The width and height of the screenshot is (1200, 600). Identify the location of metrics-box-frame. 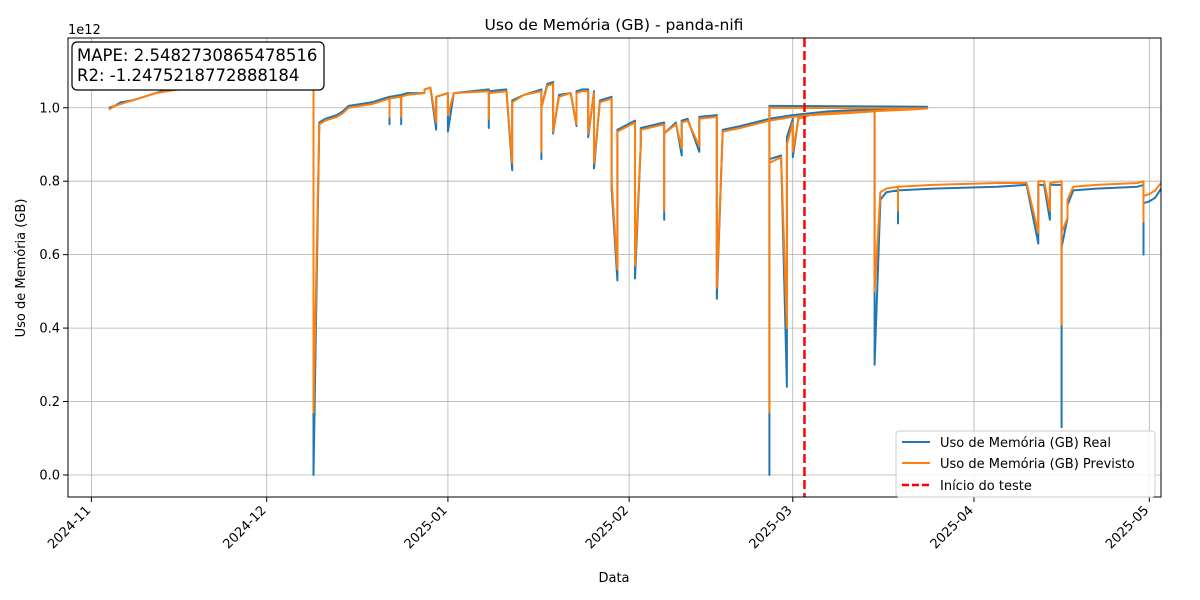
(198, 66).